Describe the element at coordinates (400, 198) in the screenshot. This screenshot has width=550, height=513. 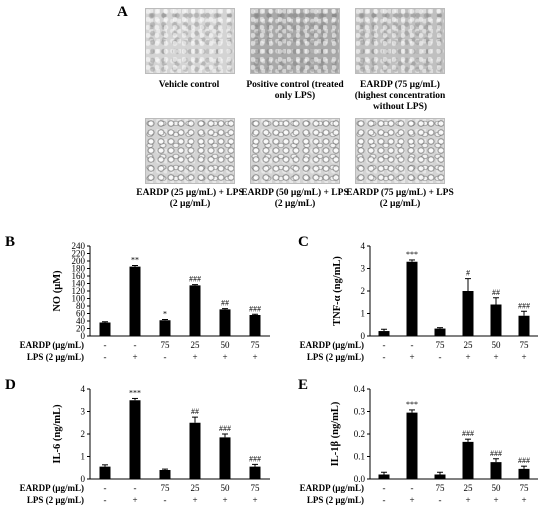
I see `caption-eardp-75-lps: EARDP (75 µg/mL) + LPS (2 µg/mL)` at that location.